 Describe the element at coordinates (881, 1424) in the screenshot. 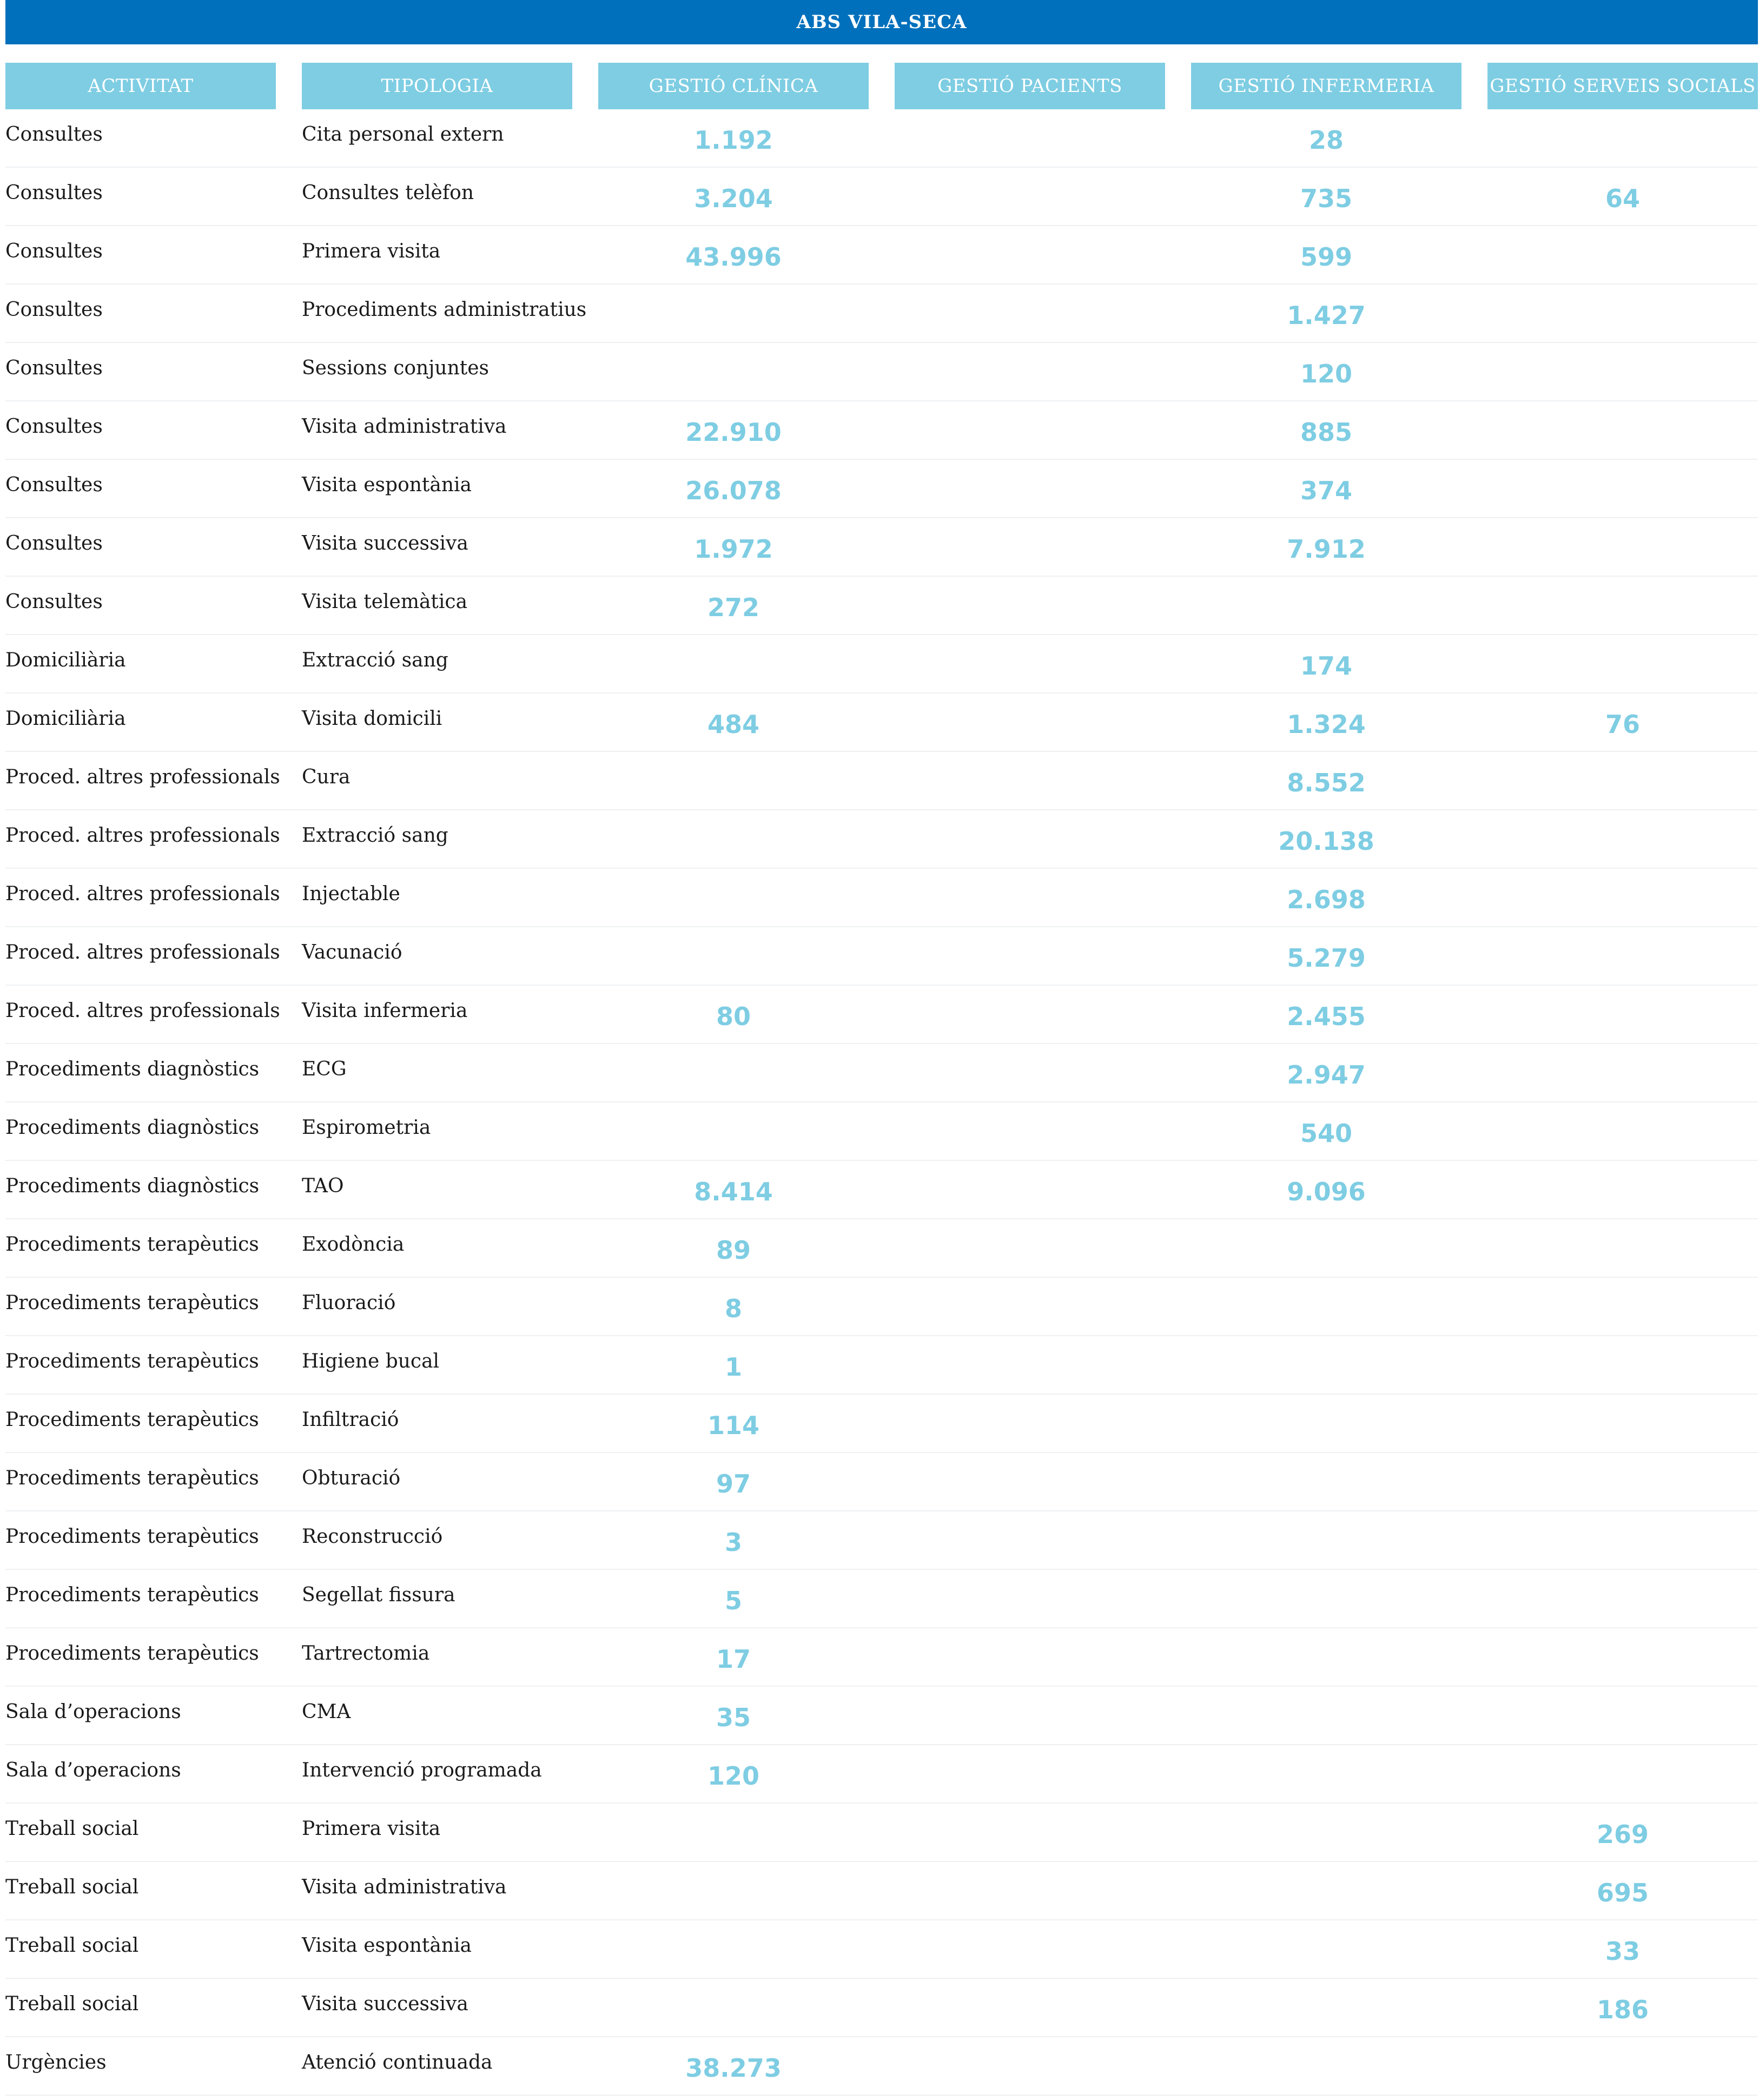

I see `table-row: Procediments terapèutics Infiltració 114` at that location.